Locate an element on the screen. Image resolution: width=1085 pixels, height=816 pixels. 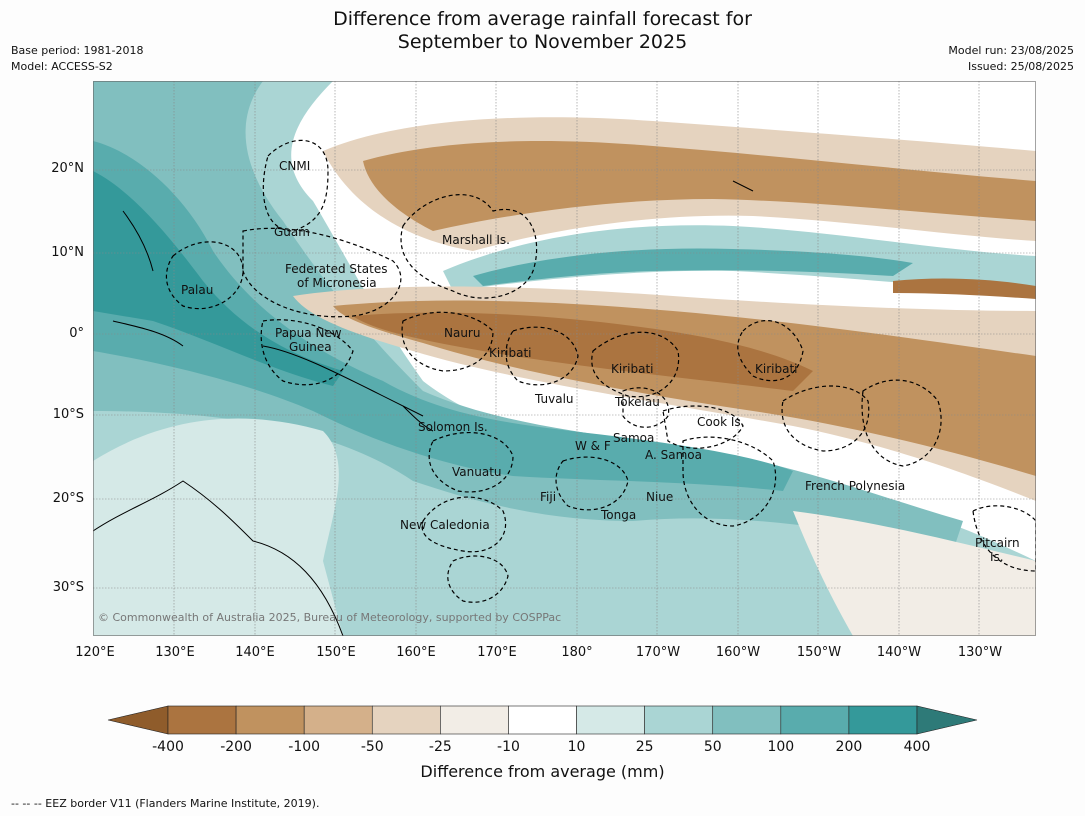
colorbar-unit-label: Difference from average (mm) is located at coordinates (542, 771).